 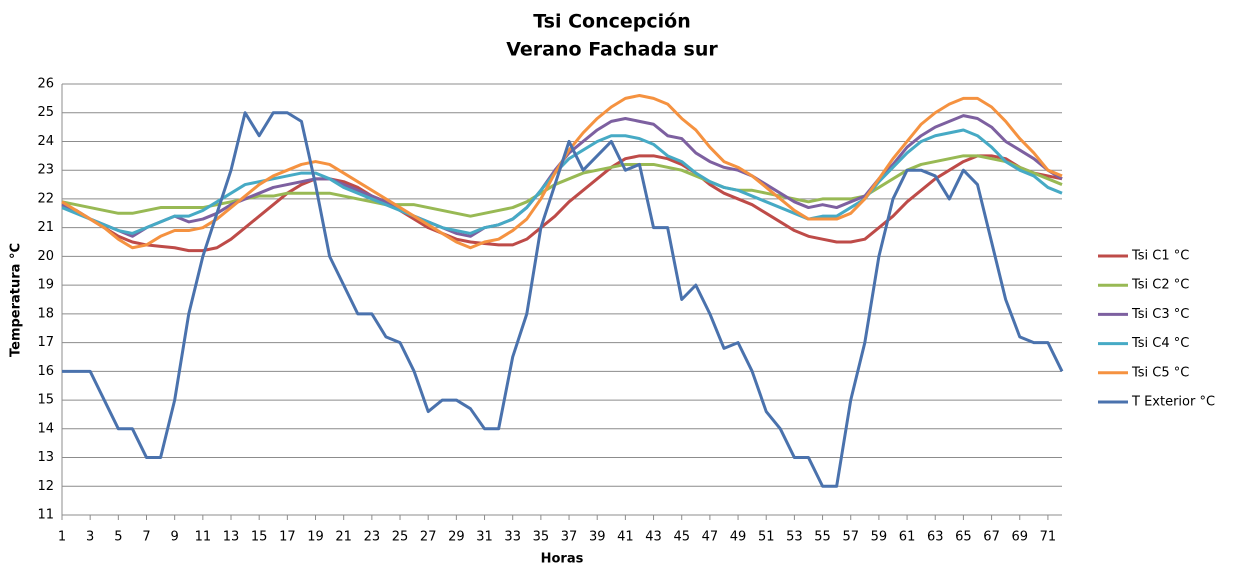 What do you see at coordinates (1048, 537) in the screenshot?
I see `x-tick-label: 71` at bounding box center [1048, 537].